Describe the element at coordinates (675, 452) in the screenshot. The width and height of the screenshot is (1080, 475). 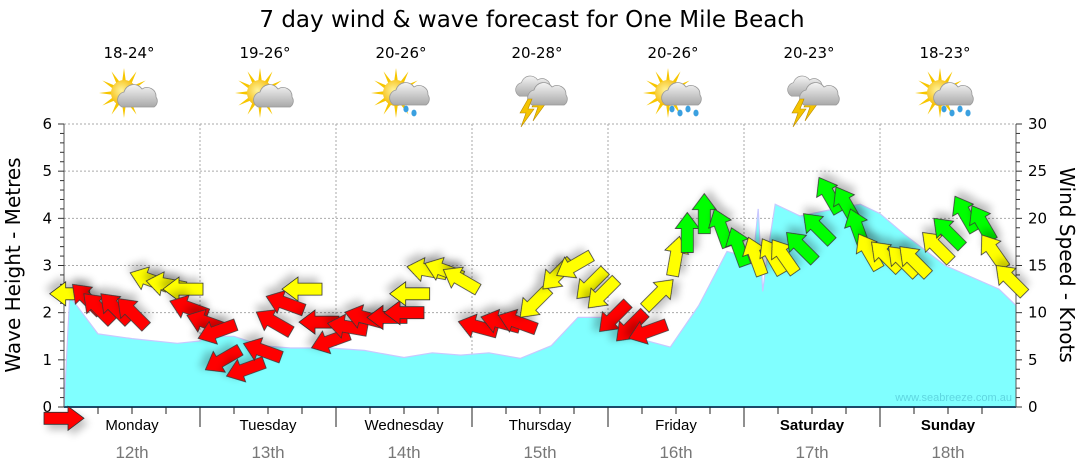
I see `day-date-label: 16th` at that location.